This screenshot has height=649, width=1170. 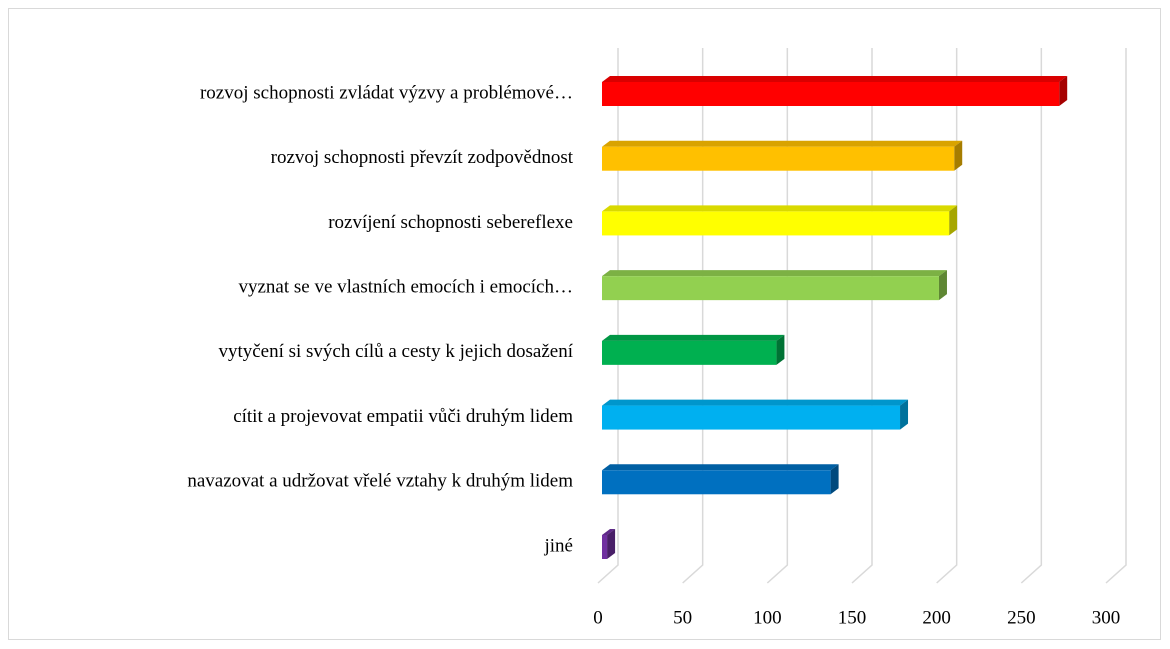 What do you see at coordinates (682, 617) in the screenshot?
I see `x-tick-label: 50` at bounding box center [682, 617].